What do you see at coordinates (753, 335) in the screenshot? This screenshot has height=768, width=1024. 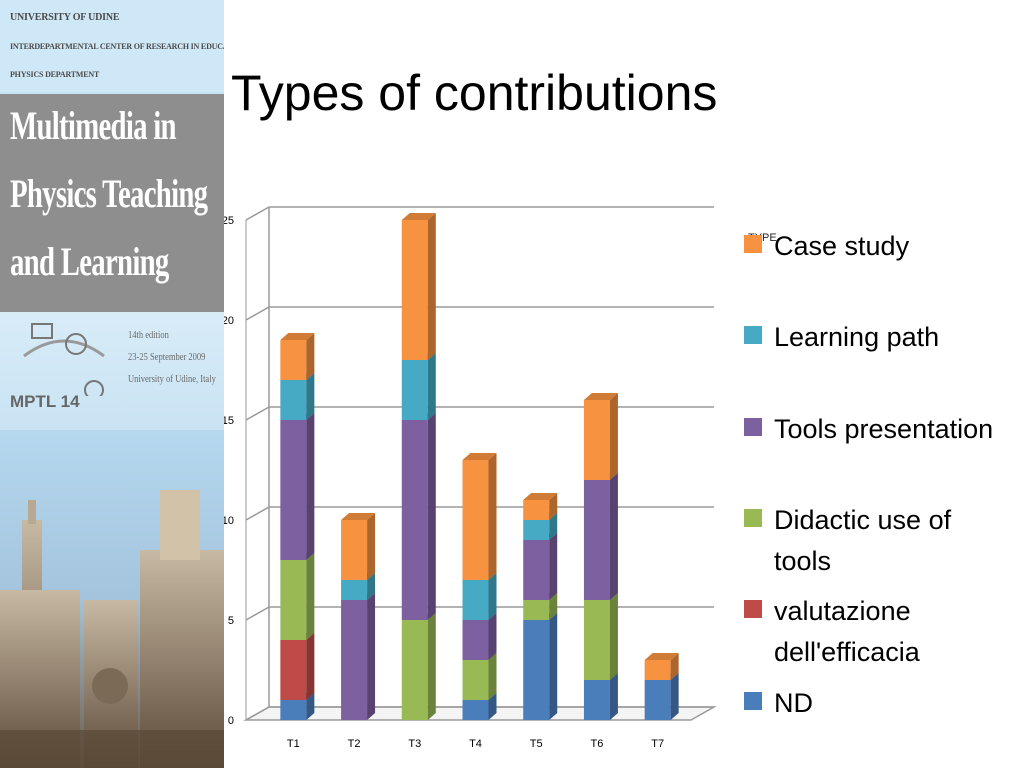 I see `legend-swatch-learning-path` at bounding box center [753, 335].